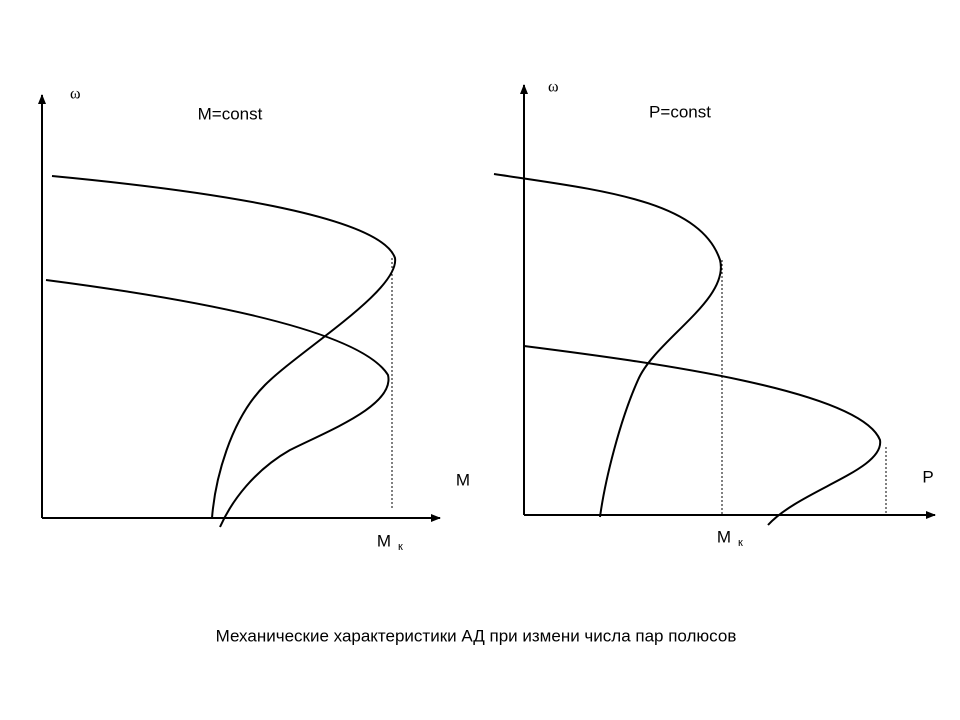 This screenshot has width=960, height=720. Describe the element at coordinates (230, 113) in the screenshot. I see `condition-label: M=const` at that location.